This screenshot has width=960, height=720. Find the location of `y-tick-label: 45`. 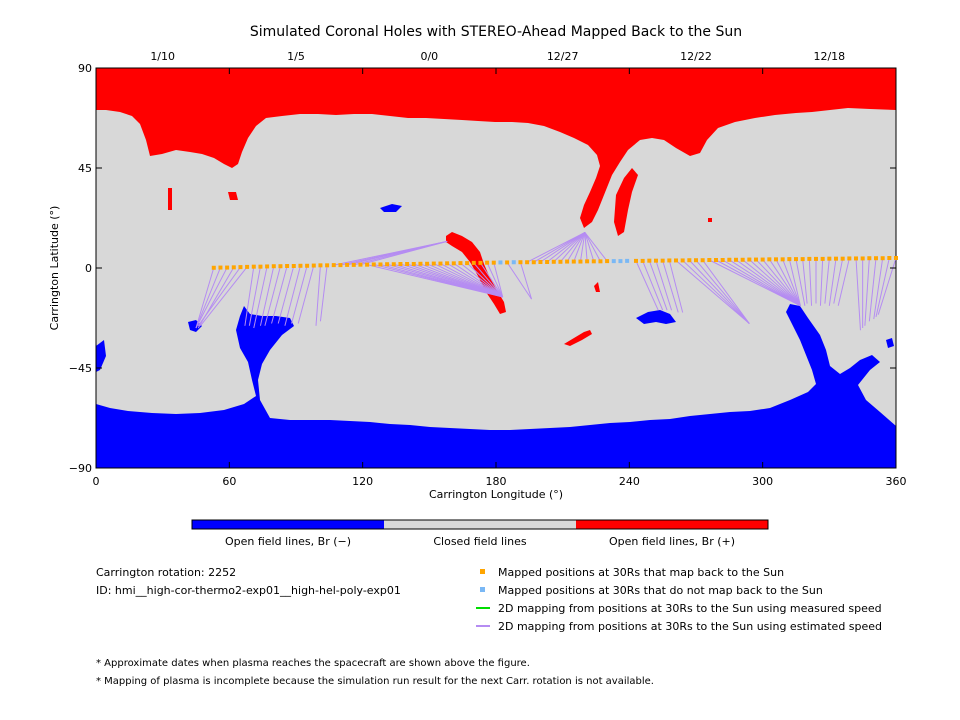

y-tick-label: 45 is located at coordinates (85, 168).